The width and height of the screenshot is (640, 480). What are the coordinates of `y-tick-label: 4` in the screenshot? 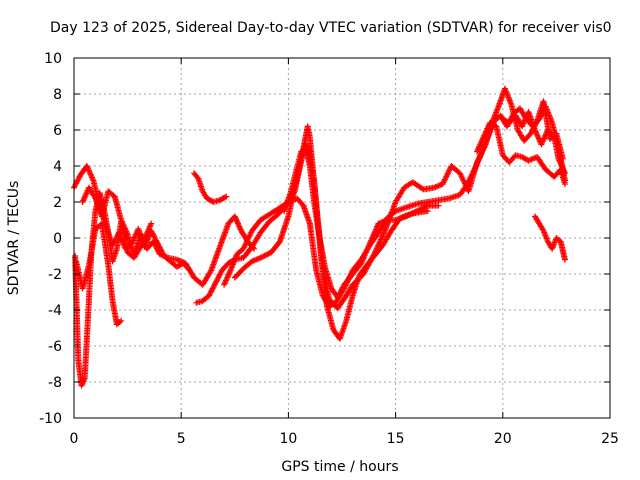 It's located at (57, 167).